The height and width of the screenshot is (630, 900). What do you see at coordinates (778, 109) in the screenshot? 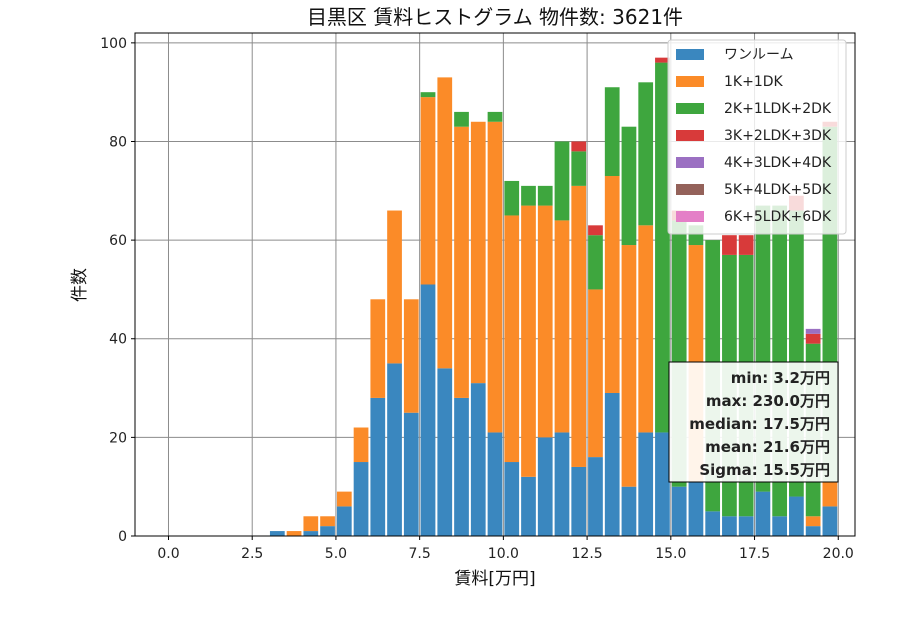
I see `legend-label: 2K+1LDK+2DK` at bounding box center [778, 109].